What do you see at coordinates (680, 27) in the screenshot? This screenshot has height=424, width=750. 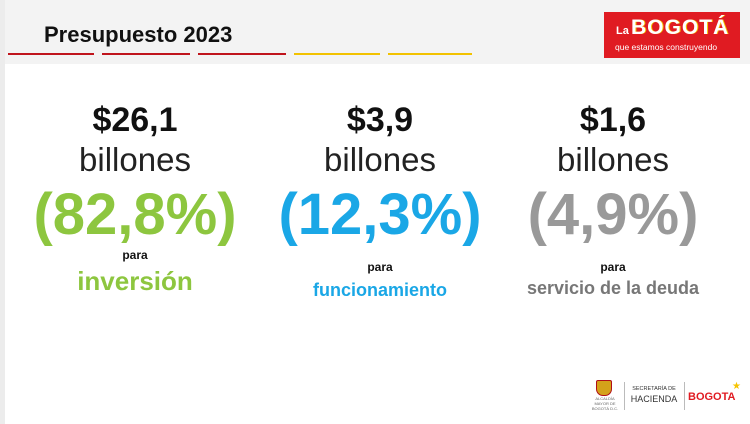 I see `logo-name: BOGOTÁ` at bounding box center [680, 27].